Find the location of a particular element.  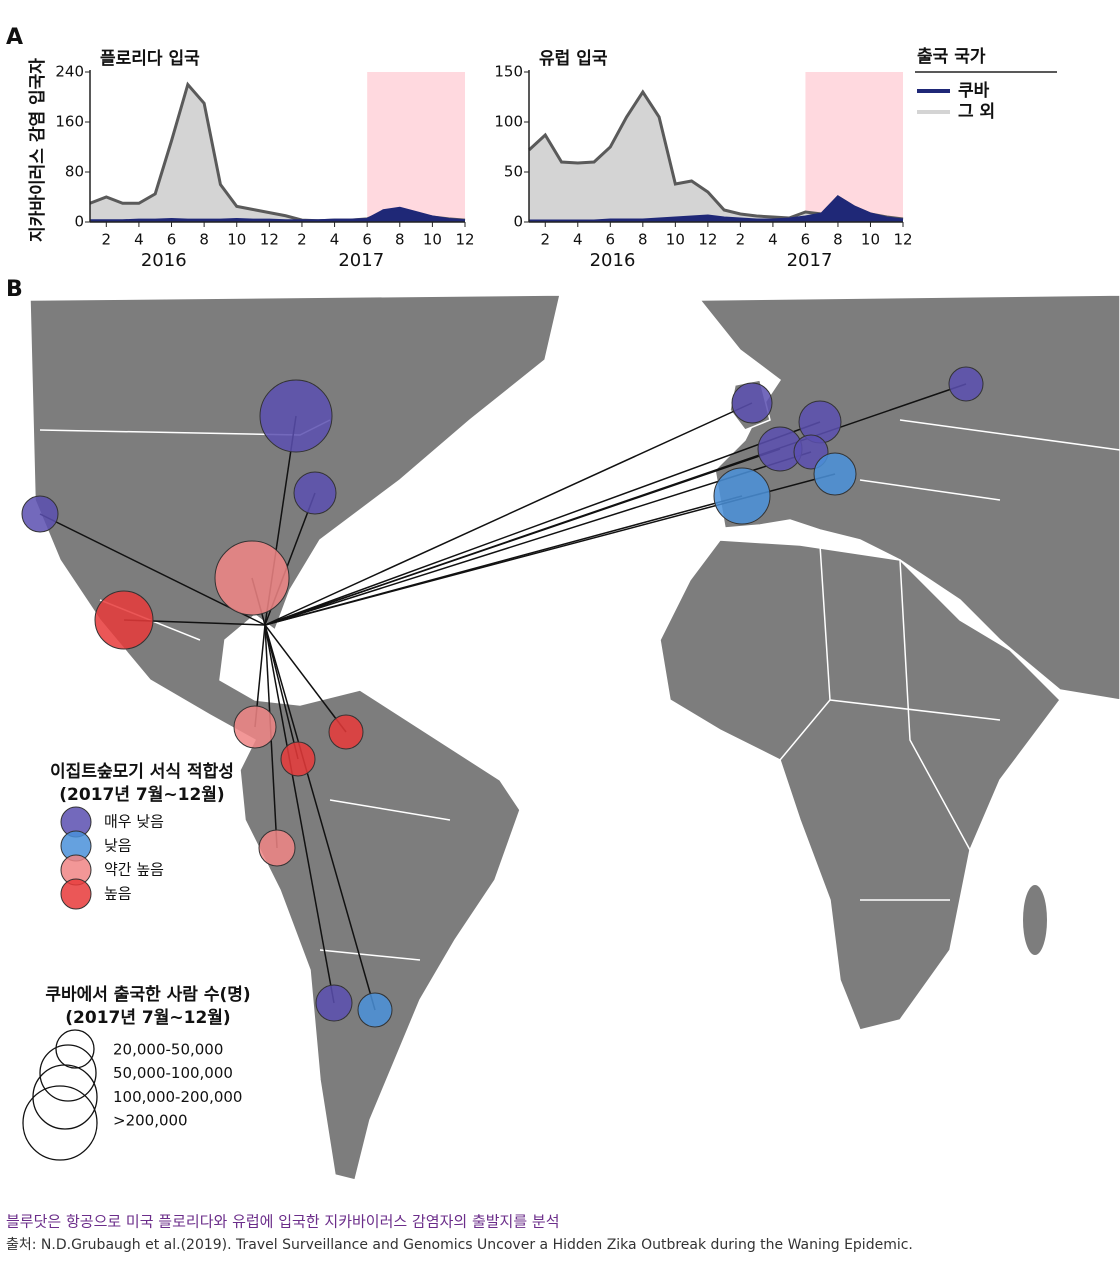

size-label: 50,000-100,000 is located at coordinates (173, 1073).